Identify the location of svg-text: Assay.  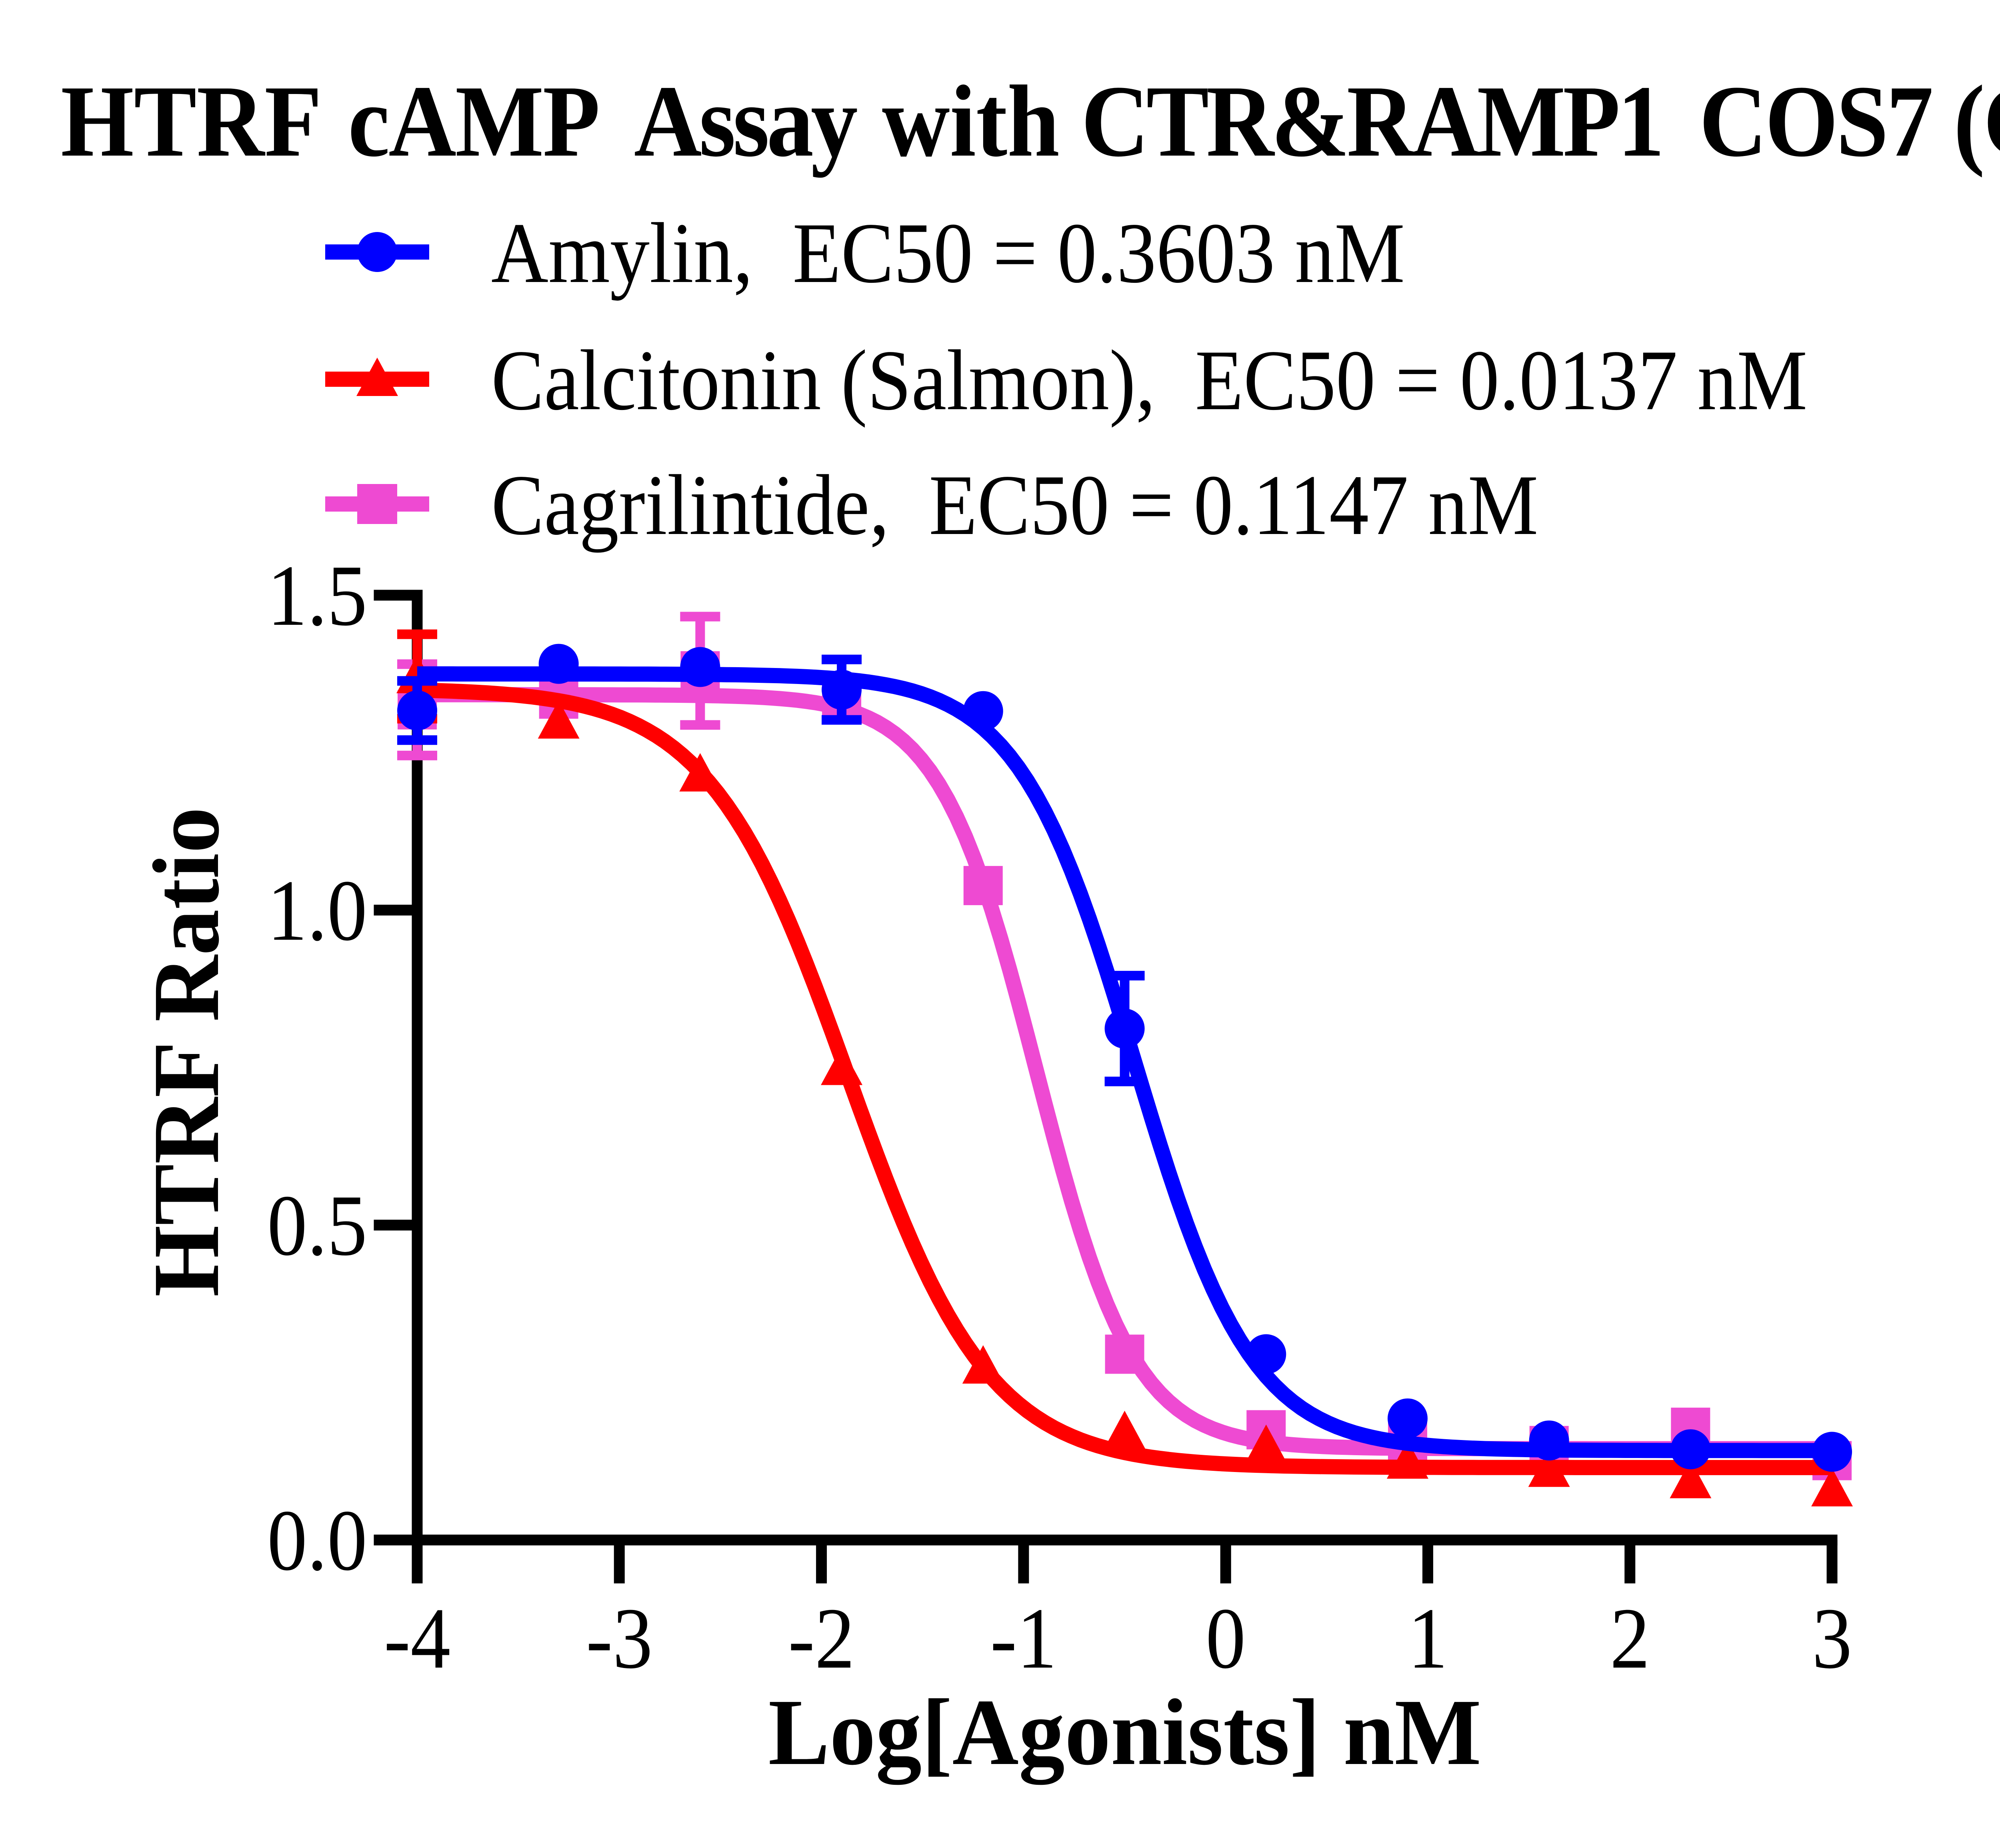
(745, 121).